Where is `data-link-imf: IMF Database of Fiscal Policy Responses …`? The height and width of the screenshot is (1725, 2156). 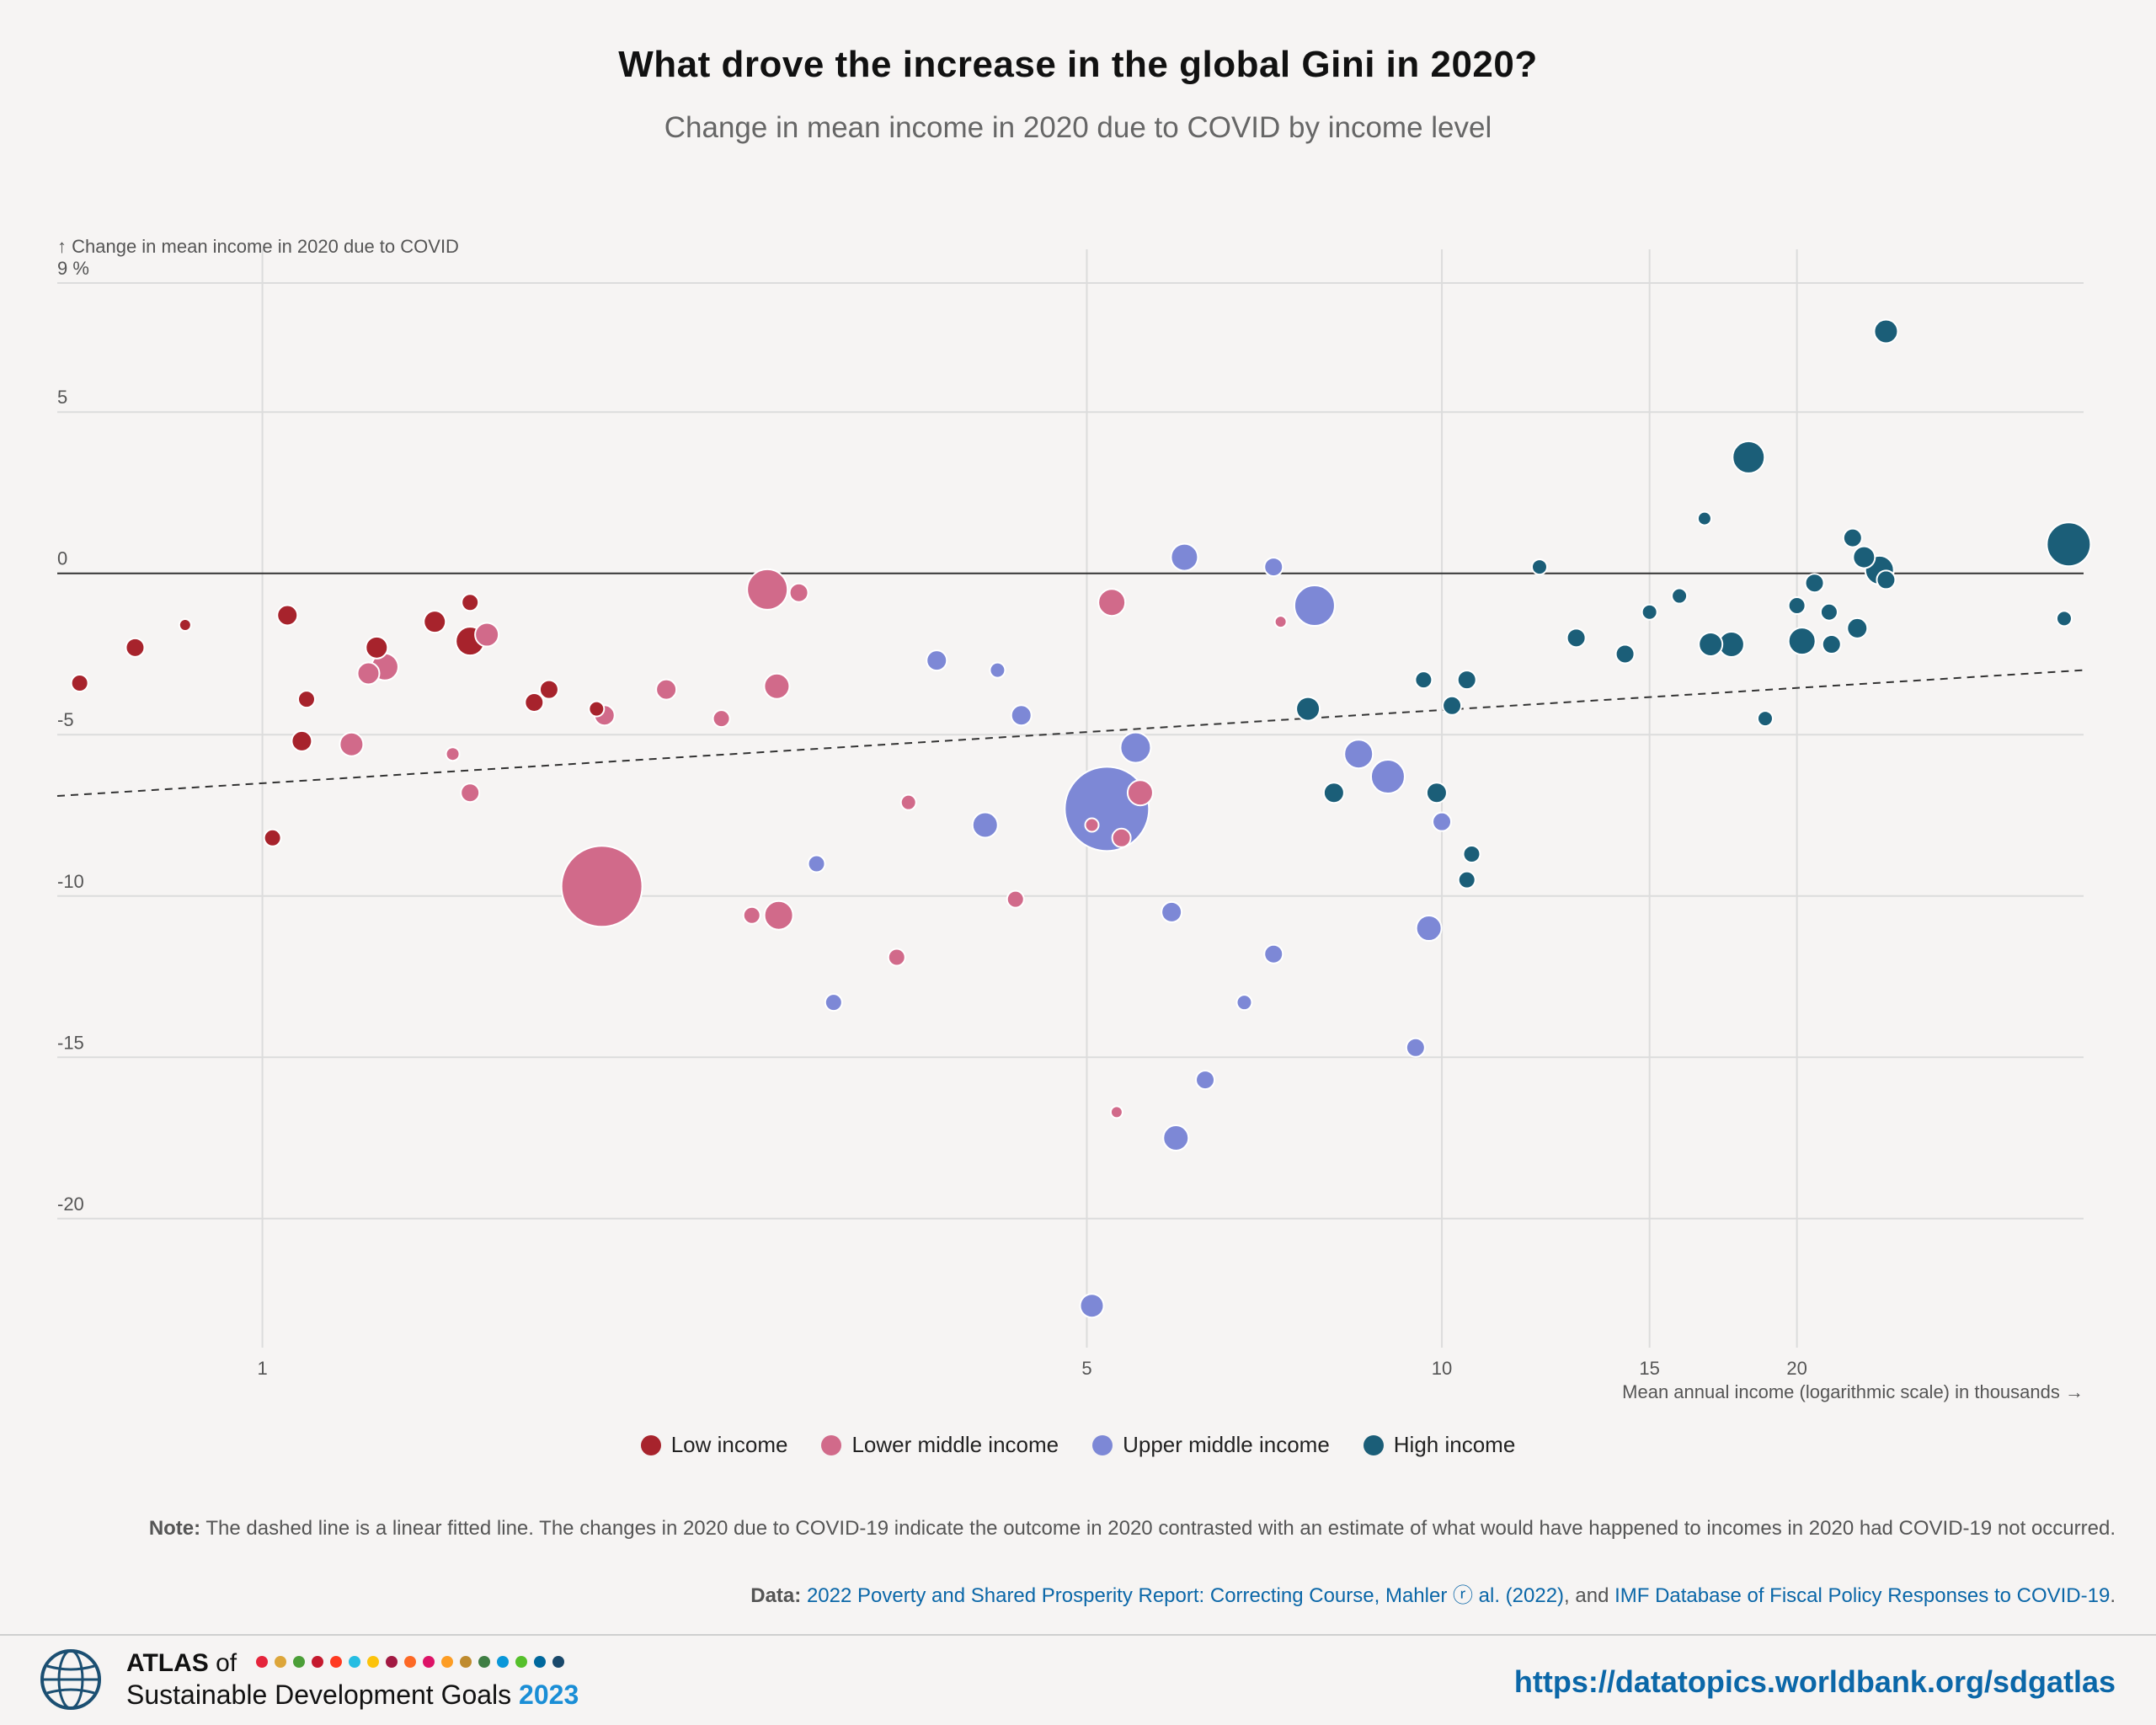
data-link-imf: IMF Database of Fiscal Policy Responses … is located at coordinates (1862, 1595).